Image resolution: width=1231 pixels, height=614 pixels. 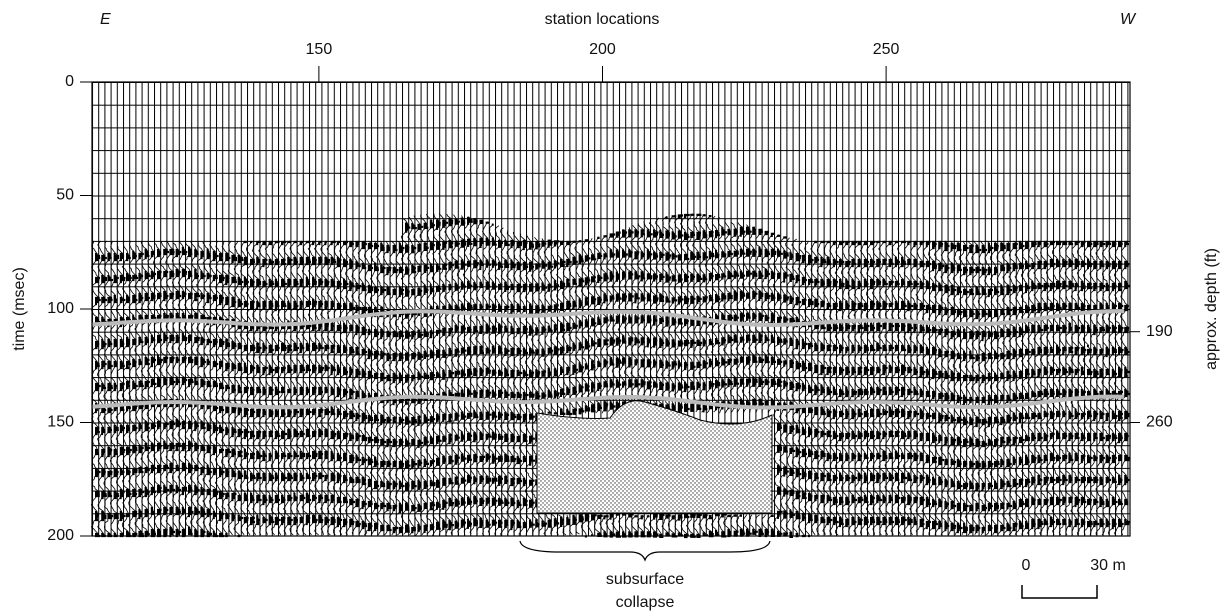 What do you see at coordinates (1159, 422) in the screenshot?
I see `y2-tick-label: 260` at bounding box center [1159, 422].